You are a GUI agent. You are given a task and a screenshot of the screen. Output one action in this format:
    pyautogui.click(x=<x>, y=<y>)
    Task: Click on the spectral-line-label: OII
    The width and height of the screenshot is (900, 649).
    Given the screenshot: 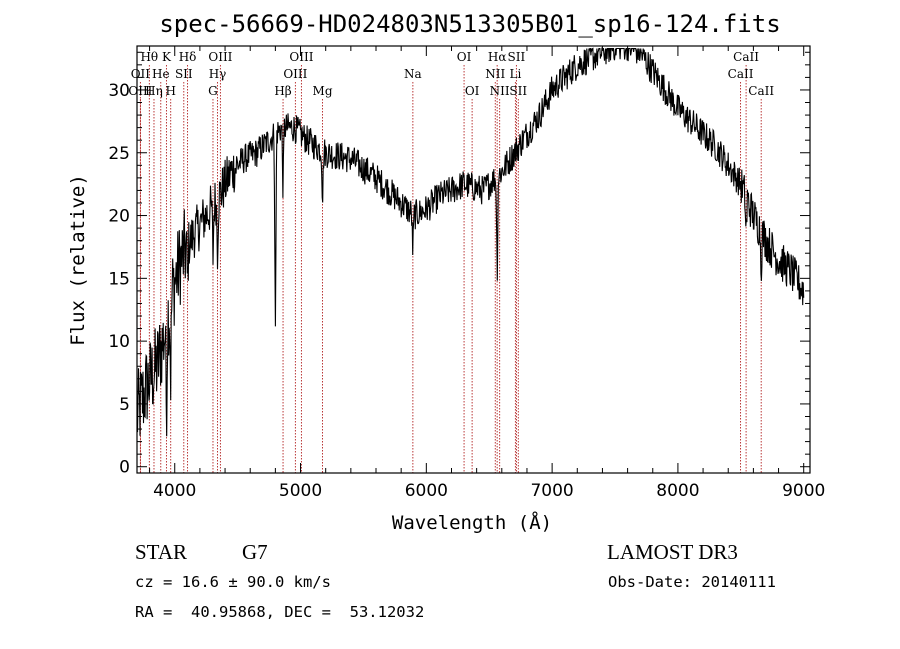 What is the action you would take?
    pyautogui.click(x=141, y=74)
    